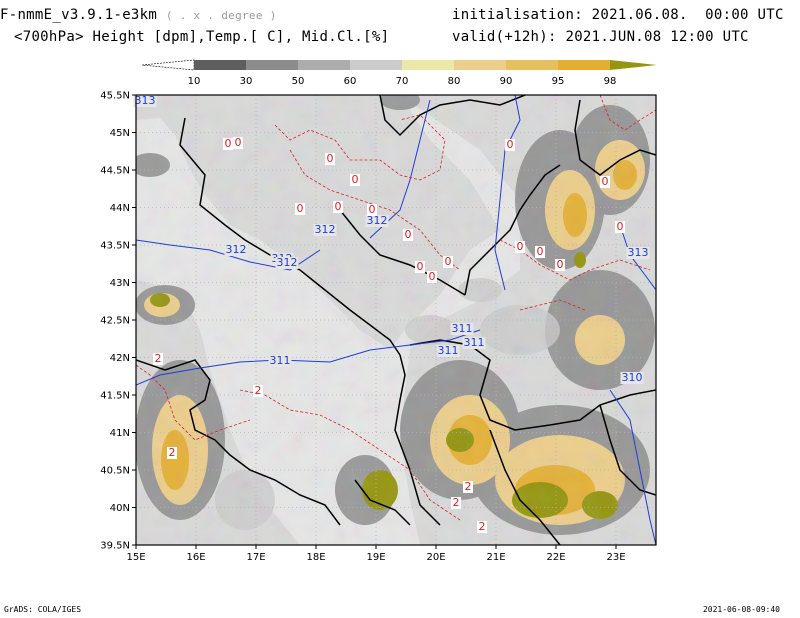 The width and height of the screenshot is (800, 618). What do you see at coordinates (115, 471) in the screenshot?
I see `lat-label: 40.5N` at bounding box center [115, 471].